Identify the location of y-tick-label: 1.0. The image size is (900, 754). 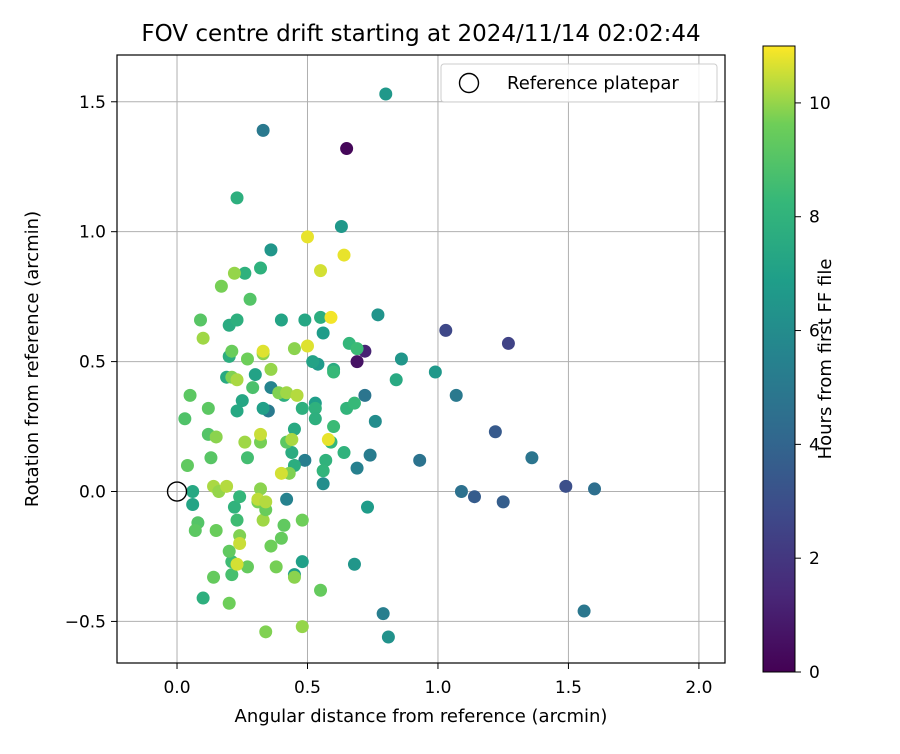
(92, 233).